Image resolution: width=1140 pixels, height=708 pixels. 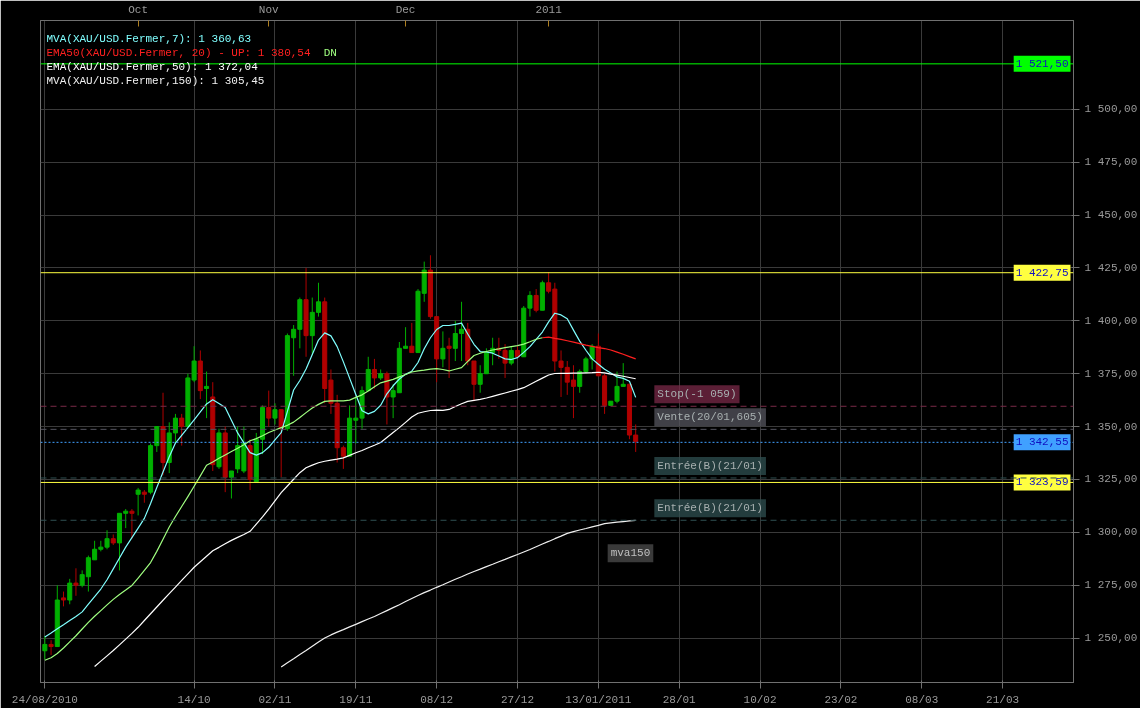 I want to click on x-tick-label: 13/01/2011, so click(x=598, y=699).